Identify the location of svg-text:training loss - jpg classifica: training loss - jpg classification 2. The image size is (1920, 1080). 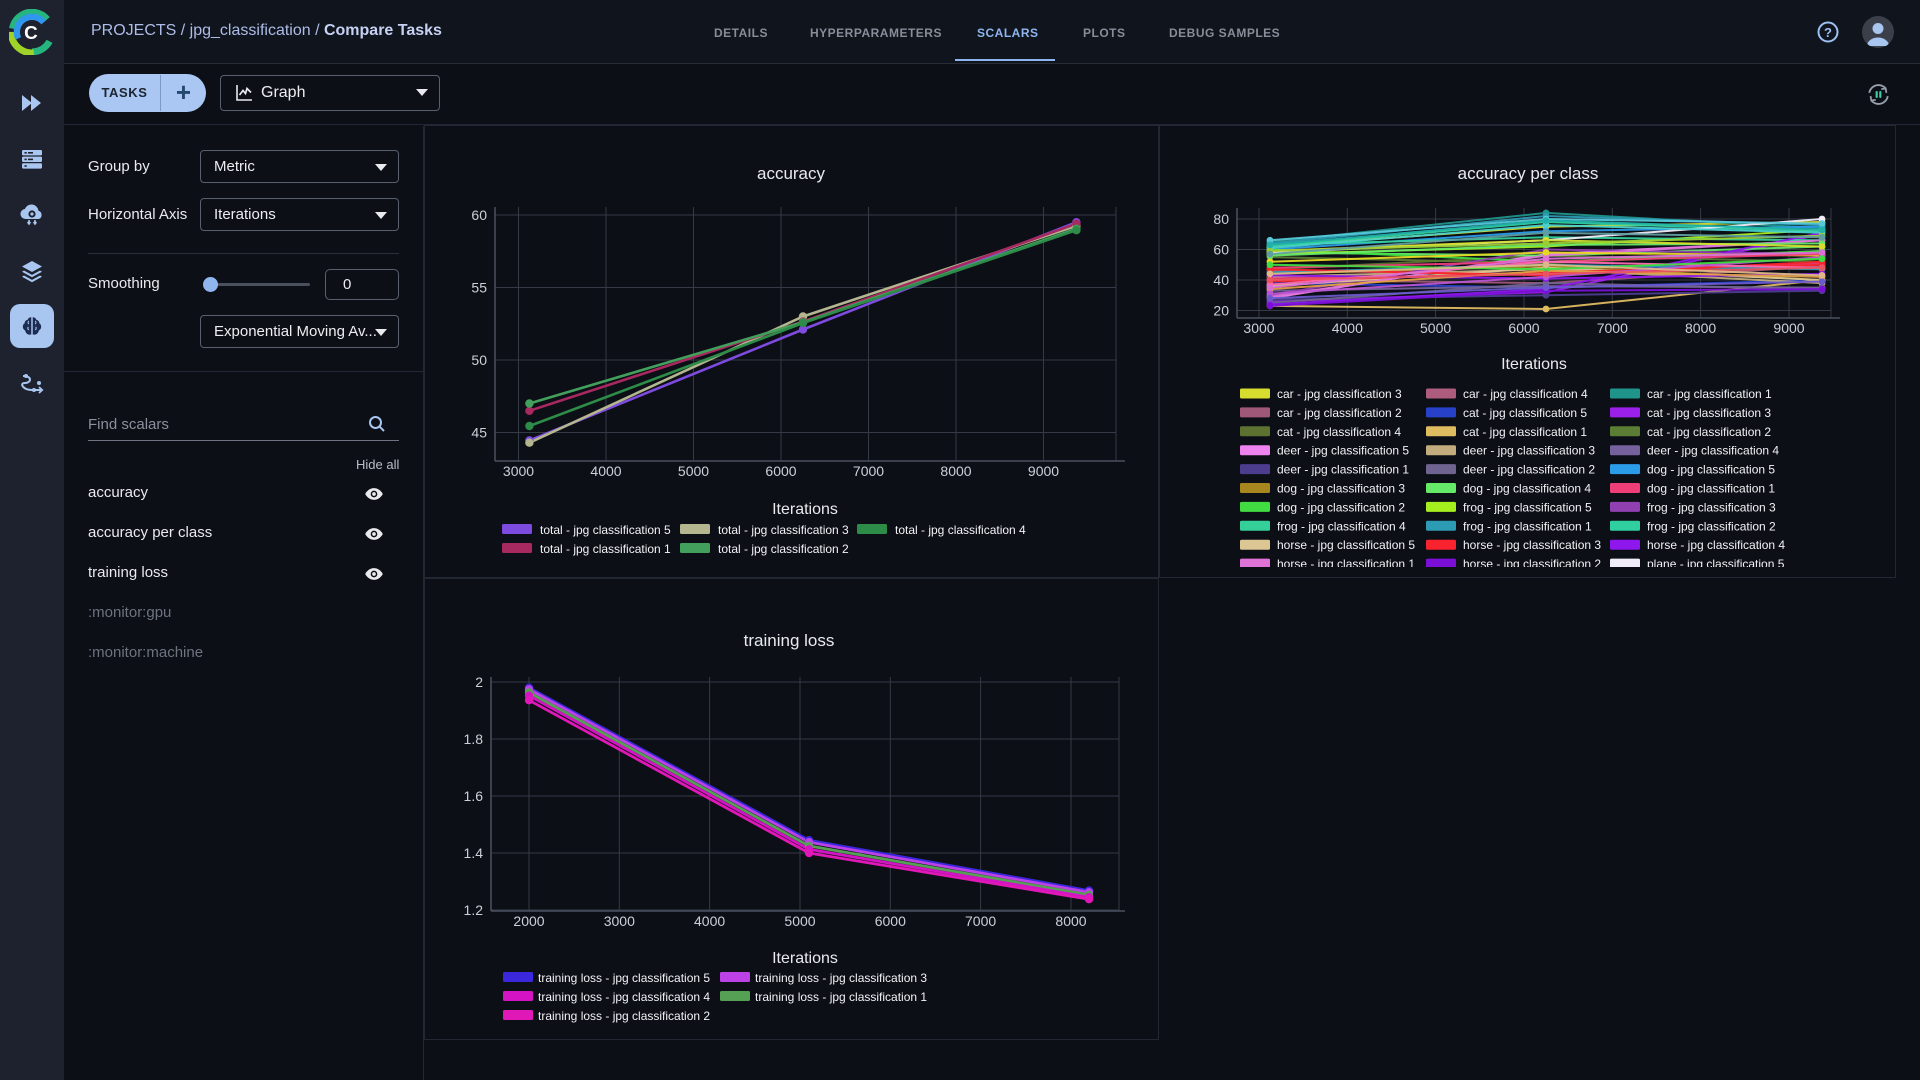
(624, 1016).